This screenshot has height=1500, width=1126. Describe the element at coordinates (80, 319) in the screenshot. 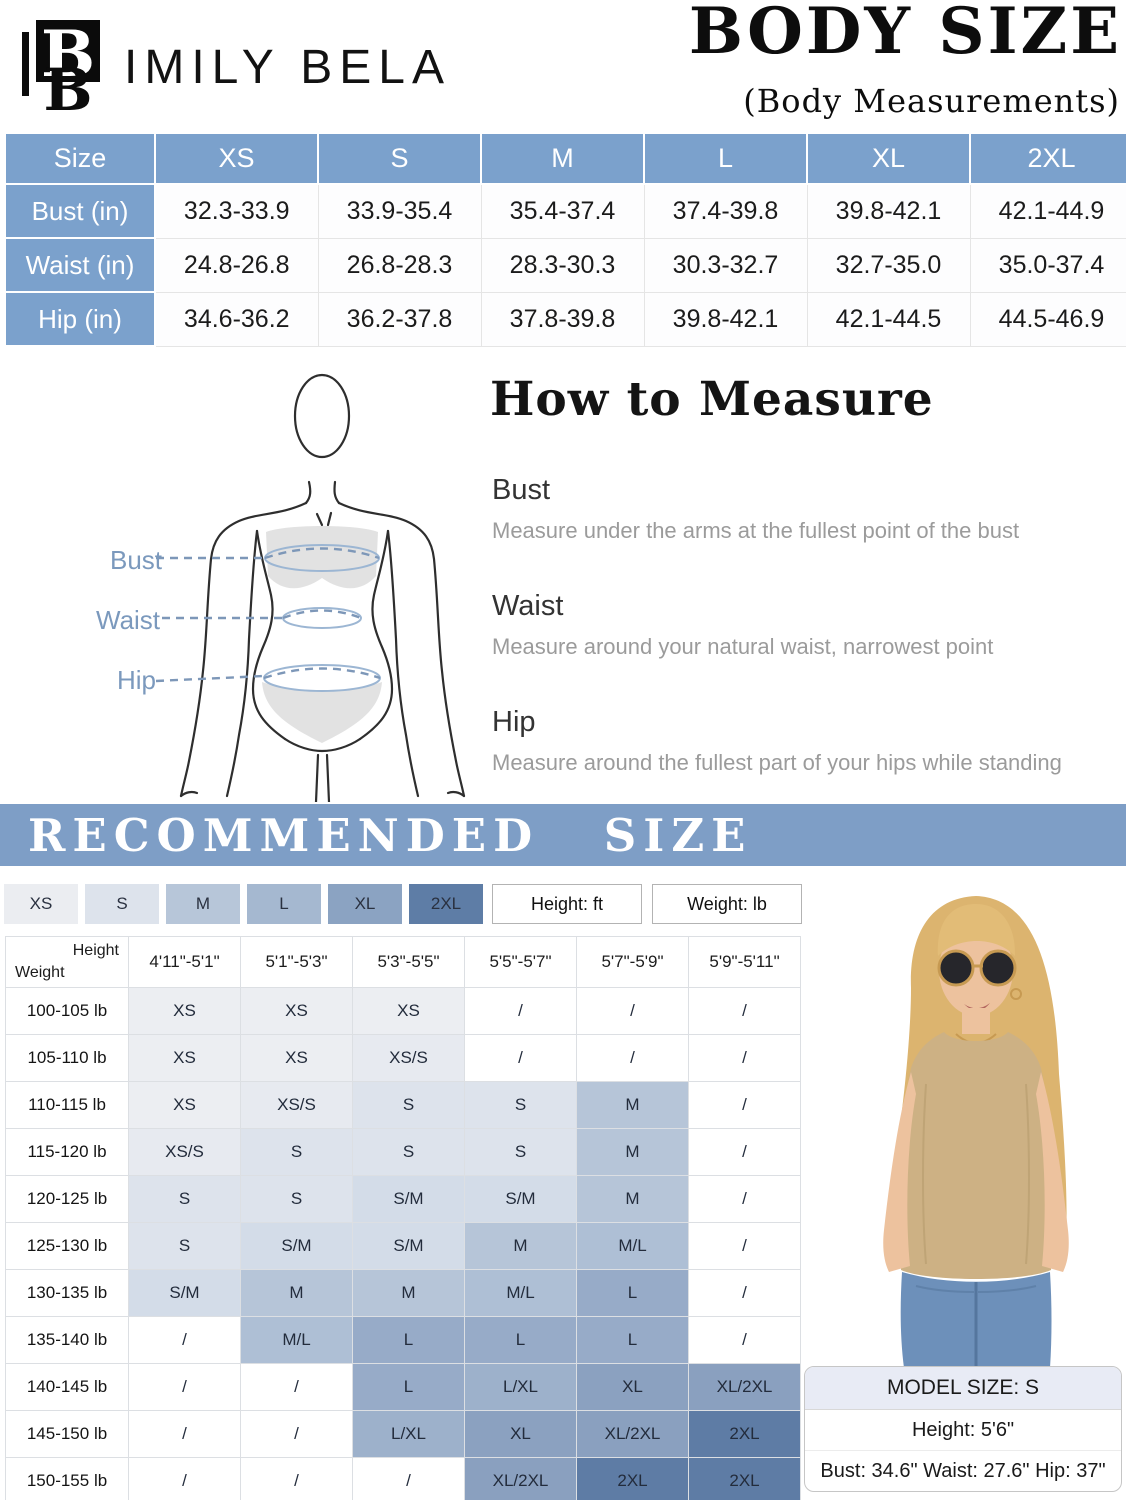

I see `size-table-row-label: Hip (in)` at that location.